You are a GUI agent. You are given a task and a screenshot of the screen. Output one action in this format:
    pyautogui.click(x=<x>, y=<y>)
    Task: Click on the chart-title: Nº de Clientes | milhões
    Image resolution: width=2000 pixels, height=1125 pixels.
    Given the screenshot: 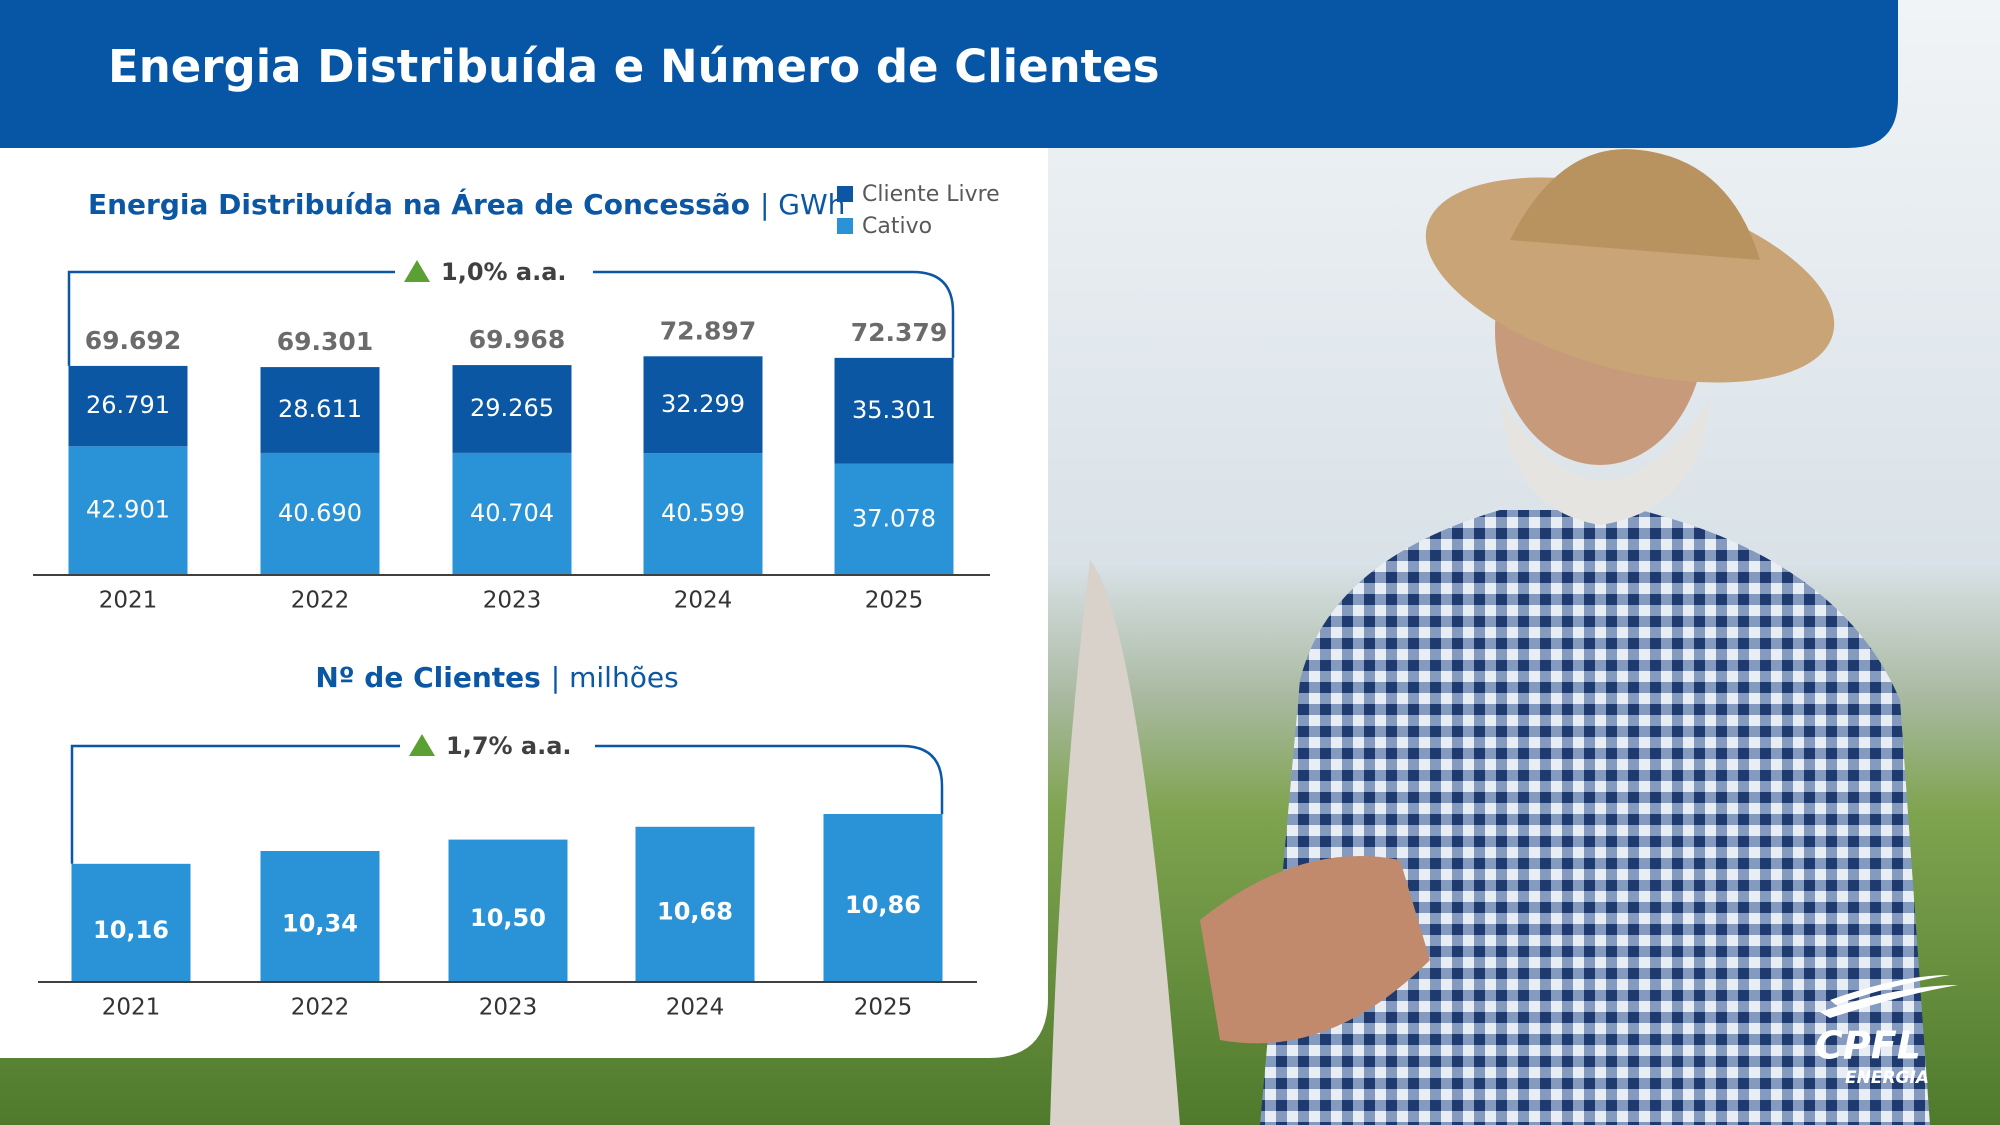 What is the action you would take?
    pyautogui.click(x=496, y=677)
    